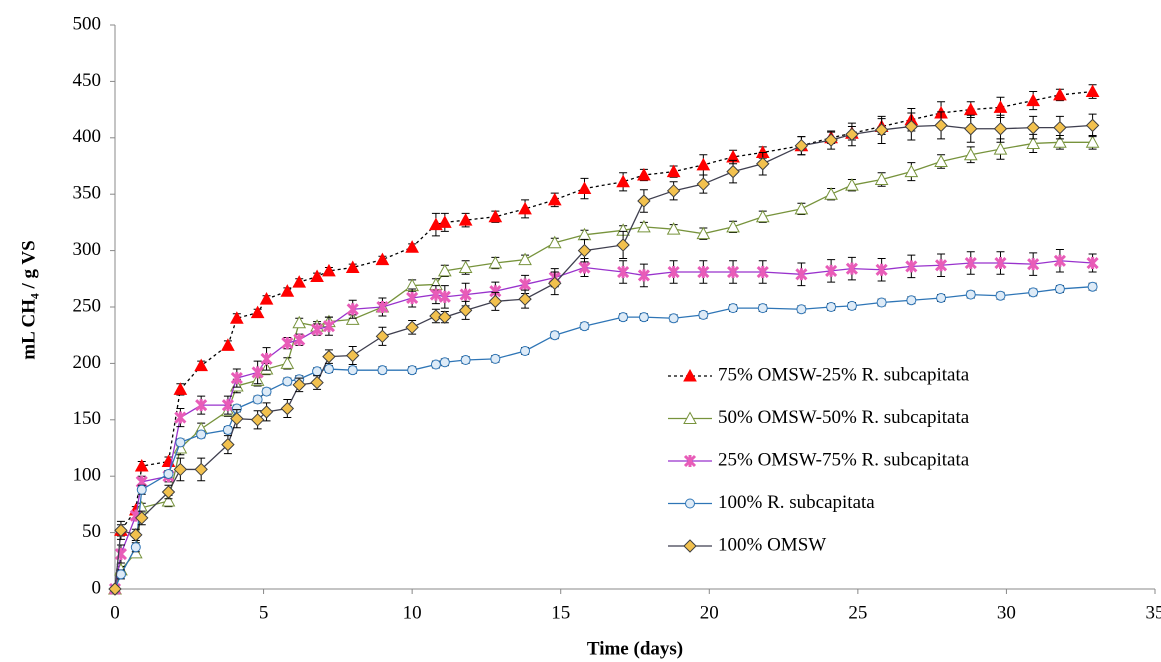  I want to click on legend-label: 75% OMSW-25% R. subcapitata, so click(844, 374).